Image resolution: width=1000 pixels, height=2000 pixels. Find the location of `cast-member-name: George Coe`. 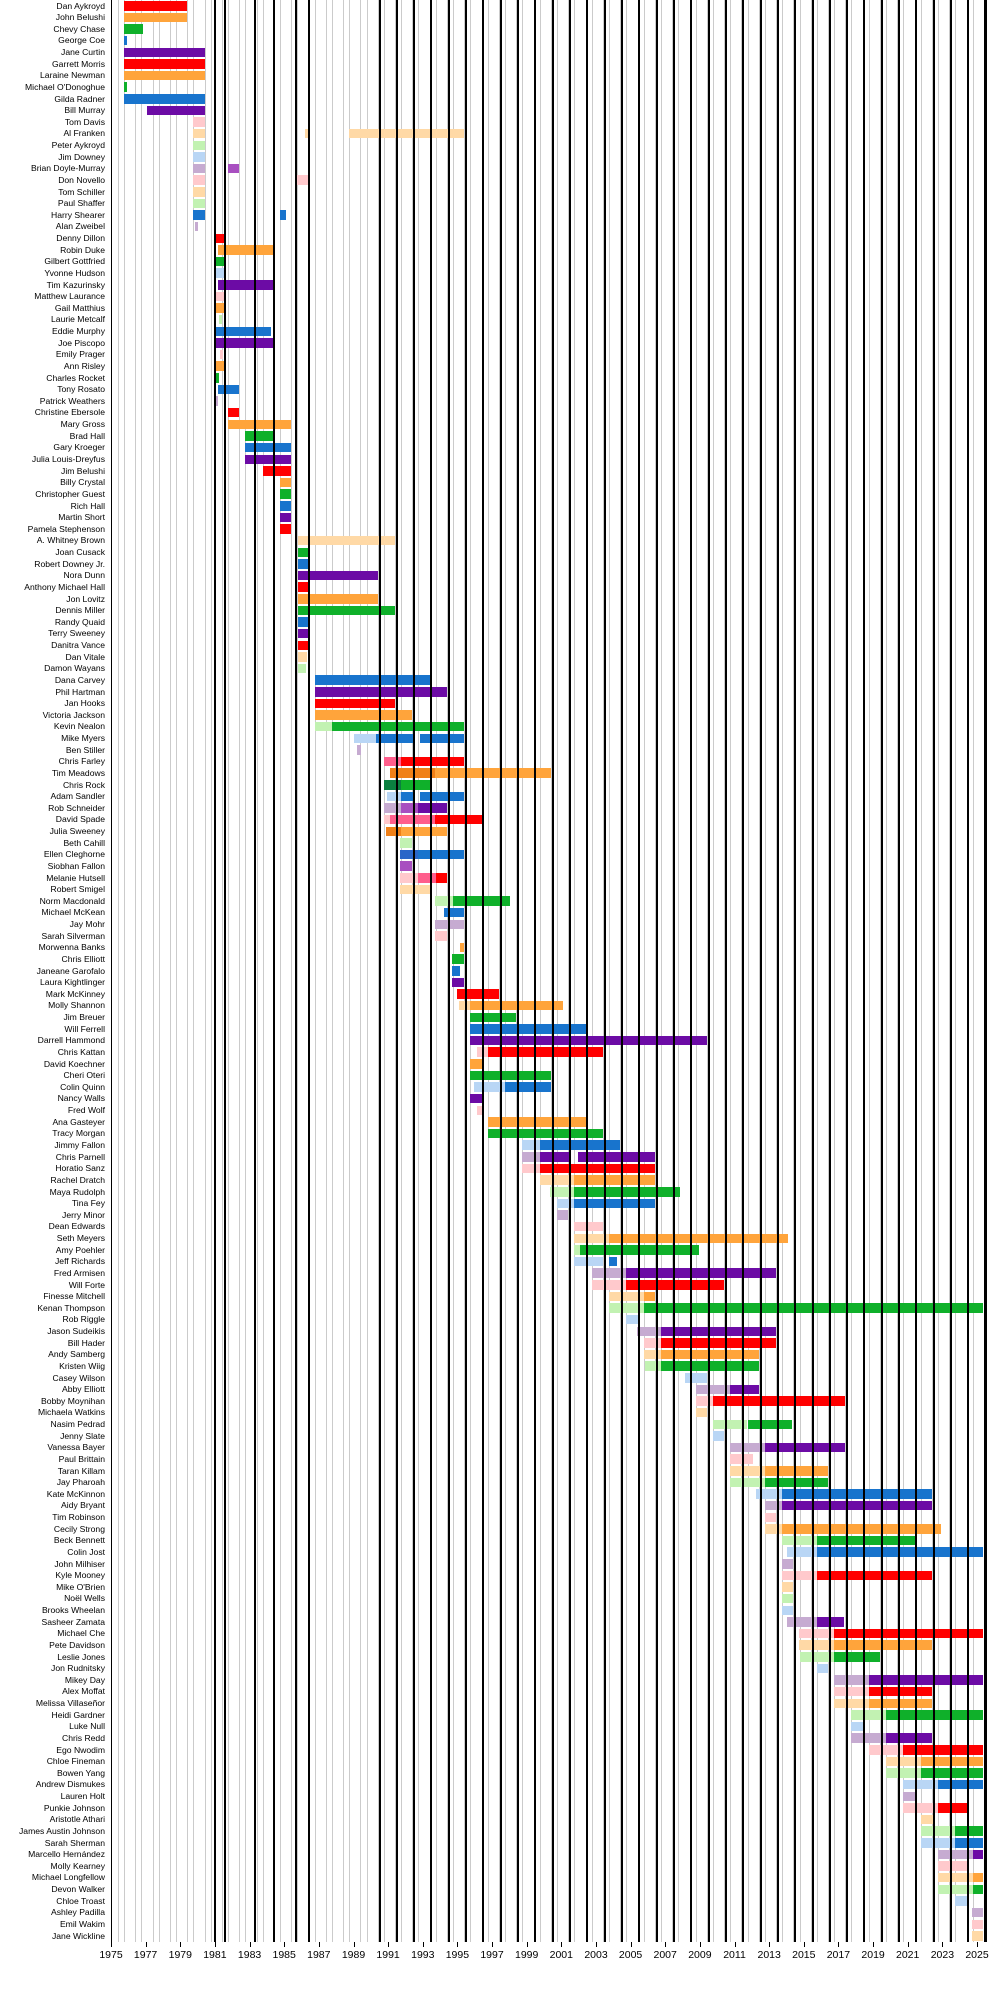

cast-member-name: George Coe is located at coordinates (81, 40).